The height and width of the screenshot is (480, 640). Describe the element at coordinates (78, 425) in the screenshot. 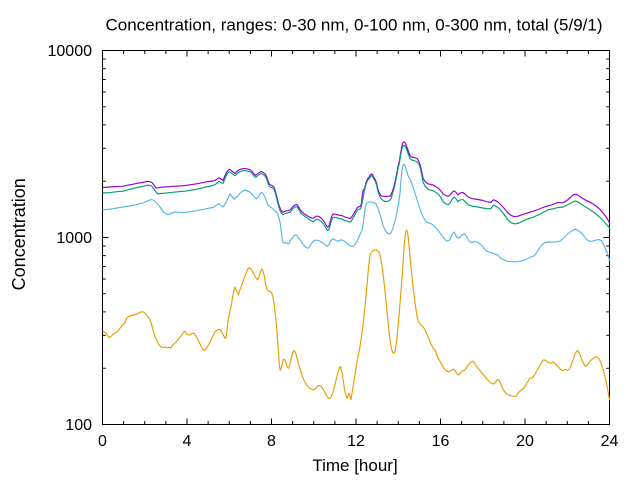

I see `svg-text: 100` at that location.